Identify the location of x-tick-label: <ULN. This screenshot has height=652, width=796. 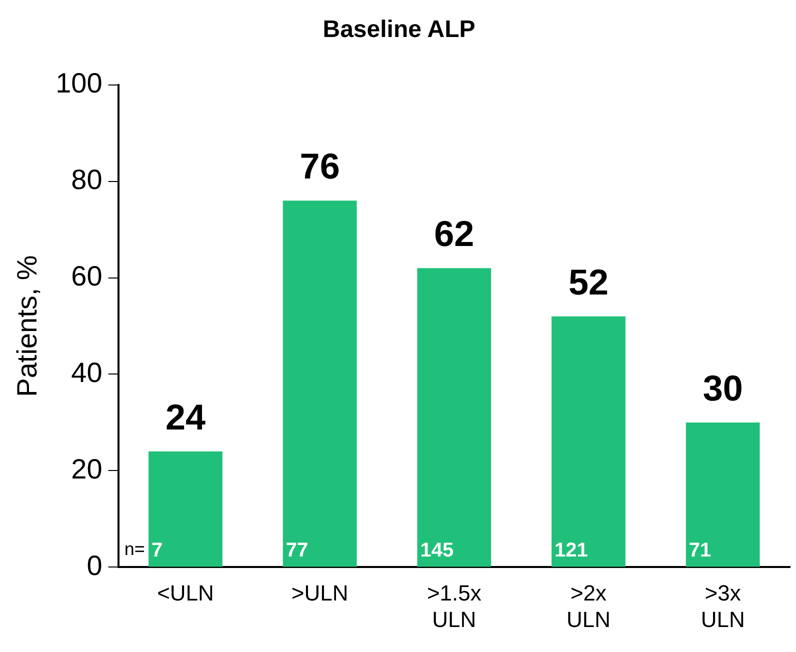
(185, 593).